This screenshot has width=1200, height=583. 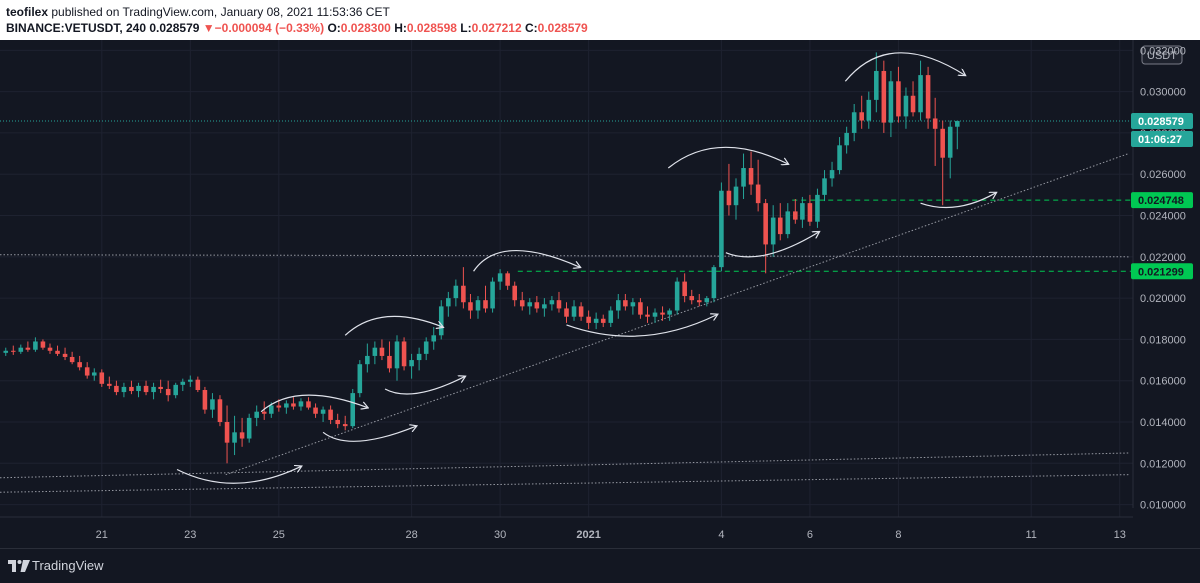 I want to click on price-change: −0.000094 (−0.33%), so click(x=269, y=28).